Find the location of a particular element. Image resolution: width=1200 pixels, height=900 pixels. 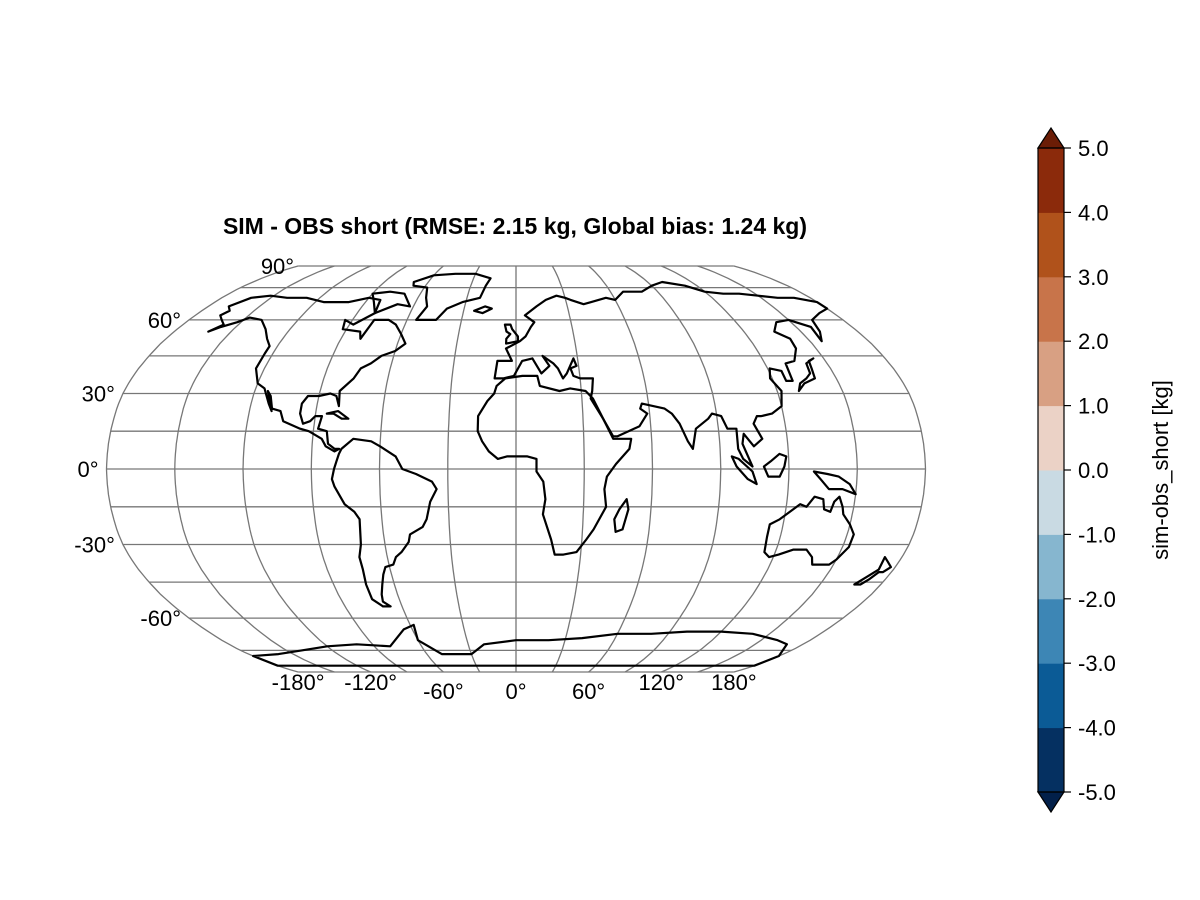

colorbar-tick-label: 3.0 is located at coordinates (1093, 277).